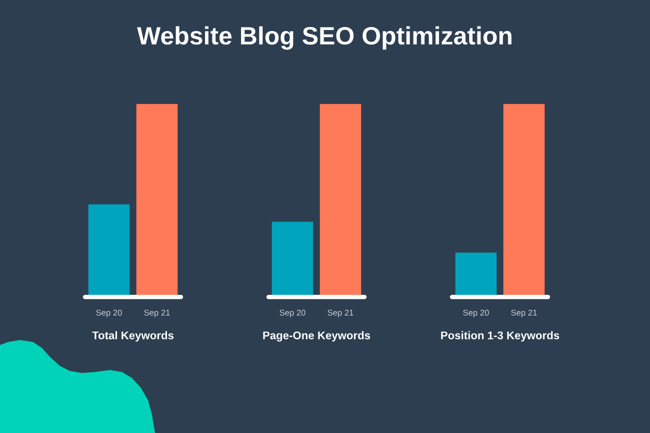 The width and height of the screenshot is (650, 433). I want to click on x-axis-title: Page-One Keywords, so click(316, 336).